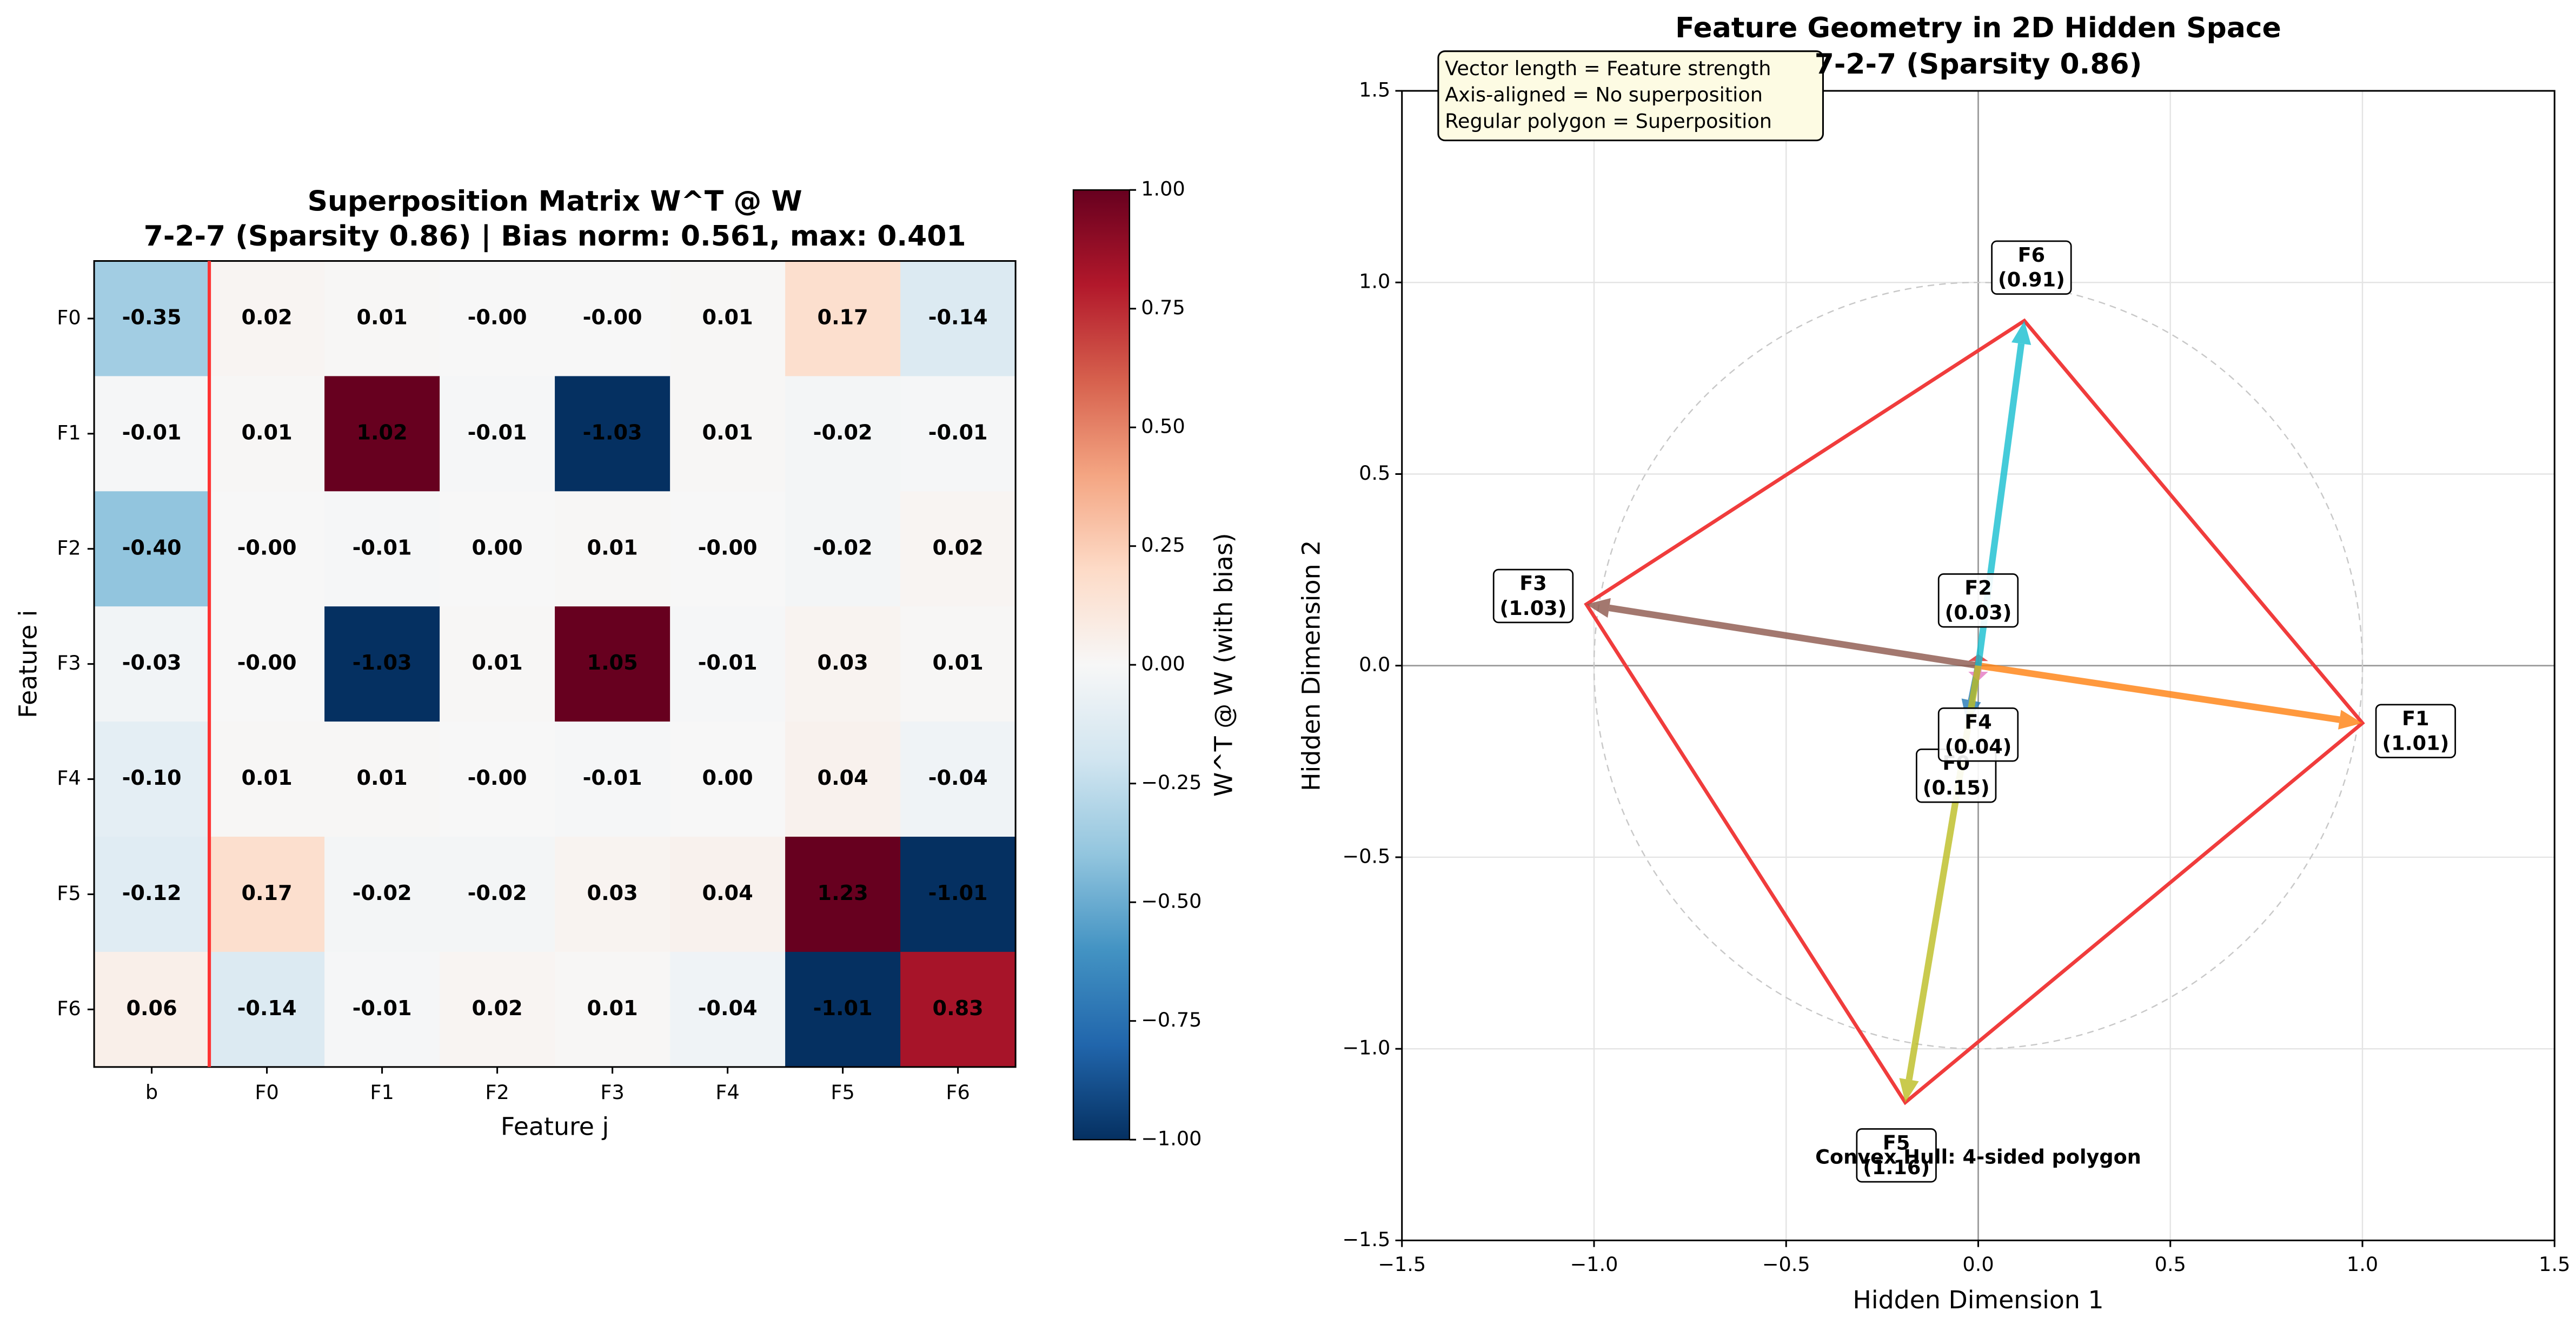 The width and height of the screenshot is (2576, 1324). What do you see at coordinates (2032, 255) in the screenshot?
I see `vector-name: F6` at bounding box center [2032, 255].